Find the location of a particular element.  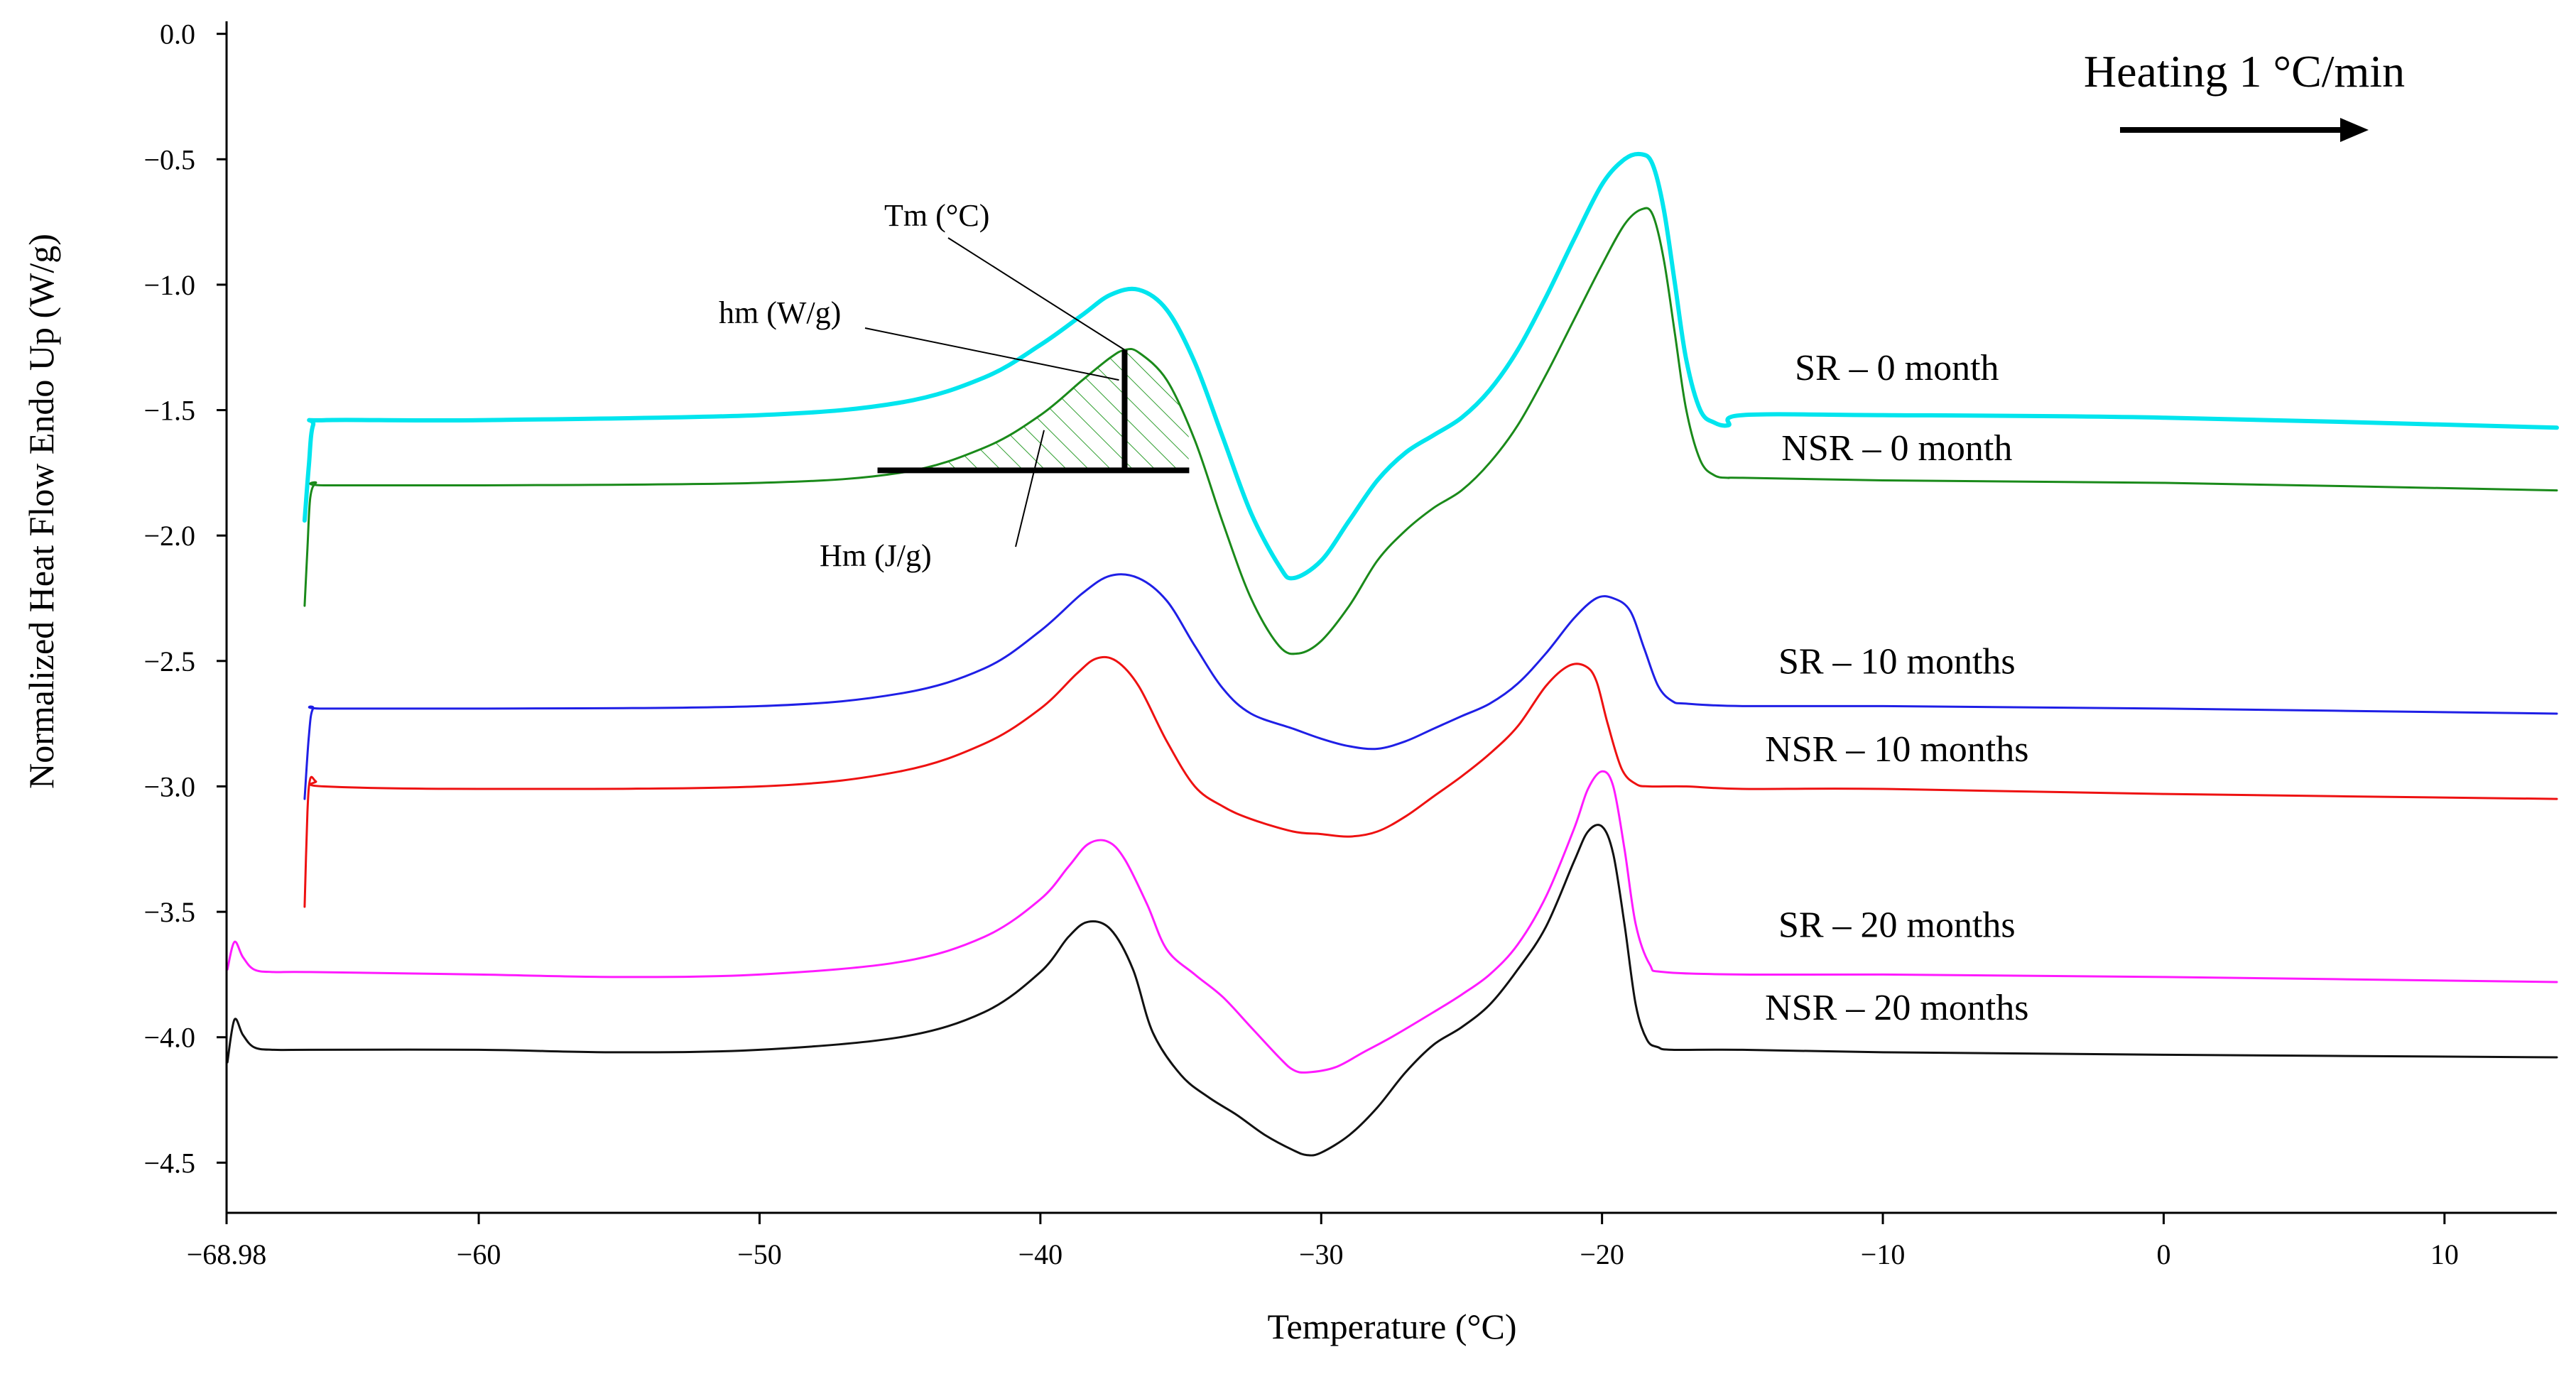

y-ticks: 0.0 −0.5 −1.0 −1.5 −2.0 −2.5 −3.0 −3.5 −4.0 −4.5 is located at coordinates (185, 598).